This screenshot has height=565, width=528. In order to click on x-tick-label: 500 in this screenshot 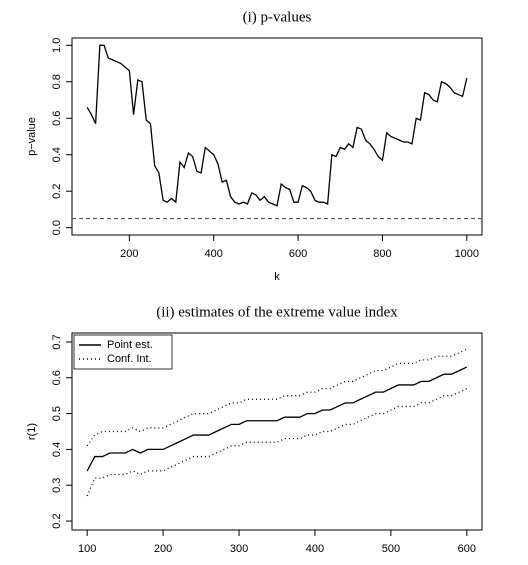, I will do `click(391, 549)`.